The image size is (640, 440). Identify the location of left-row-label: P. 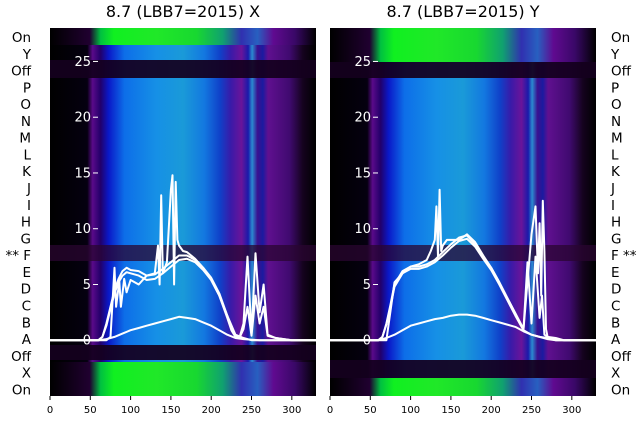
(27, 88).